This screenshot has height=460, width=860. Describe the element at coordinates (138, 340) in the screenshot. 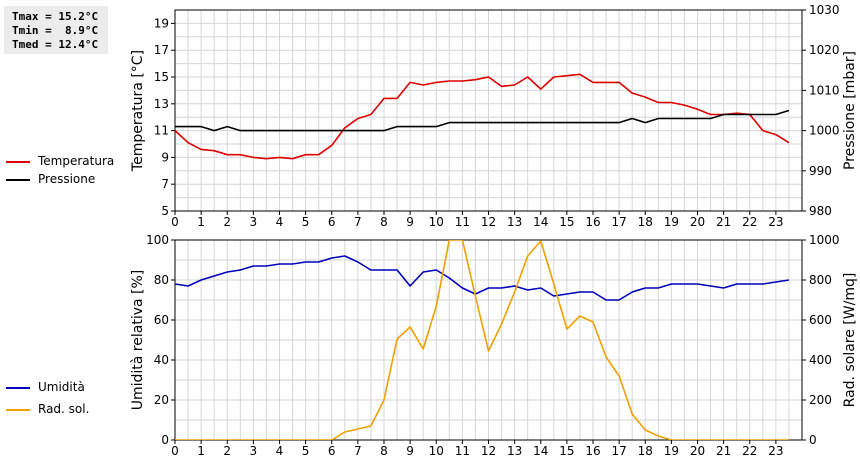

I see `y-axis-label-left: Umidità relativa [%]` at that location.